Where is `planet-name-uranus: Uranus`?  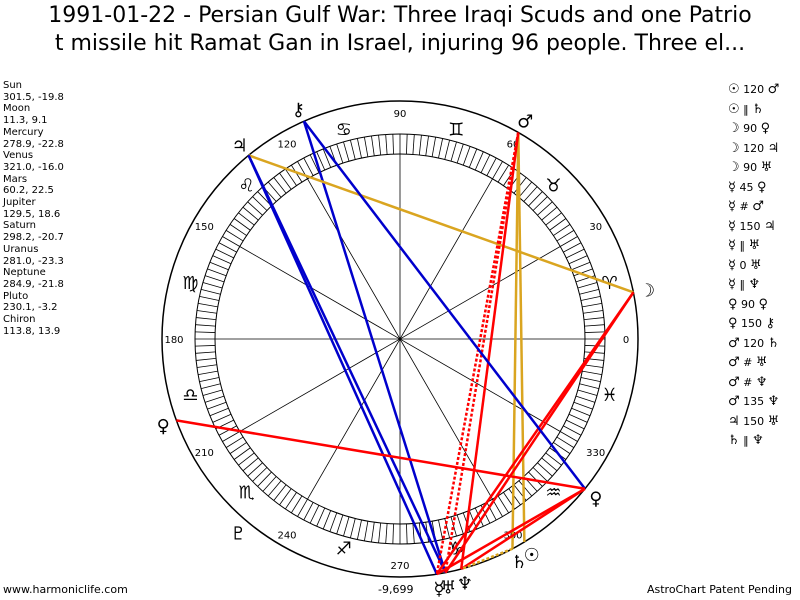 planet-name-uranus: Uranus is located at coordinates (21, 249).